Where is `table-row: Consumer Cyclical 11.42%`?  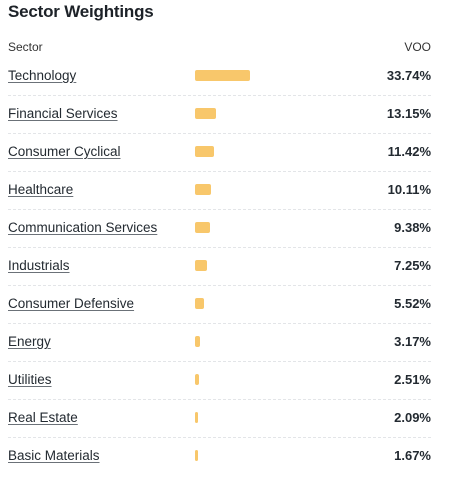
table-row: Consumer Cyclical 11.42% is located at coordinates (219, 153).